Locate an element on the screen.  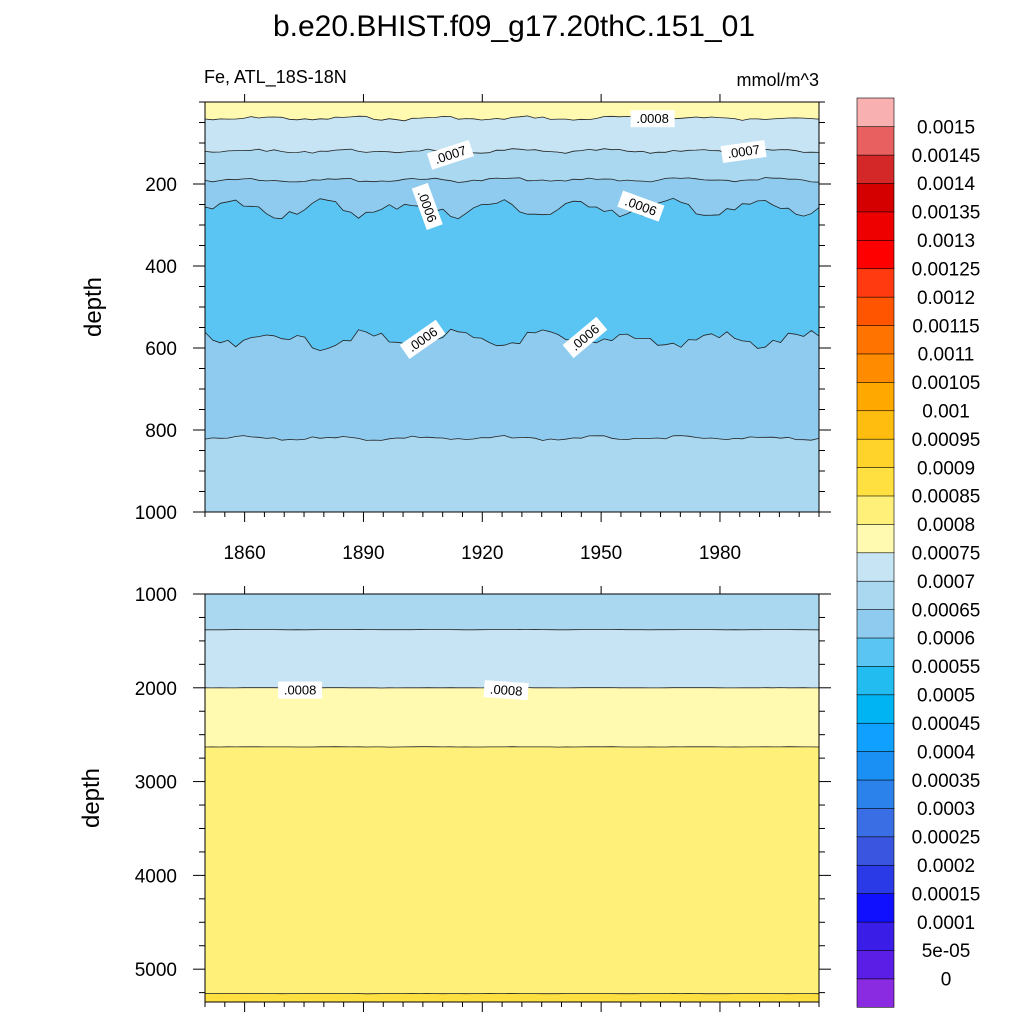
y-tick-label: 4000 is located at coordinates (156, 876).